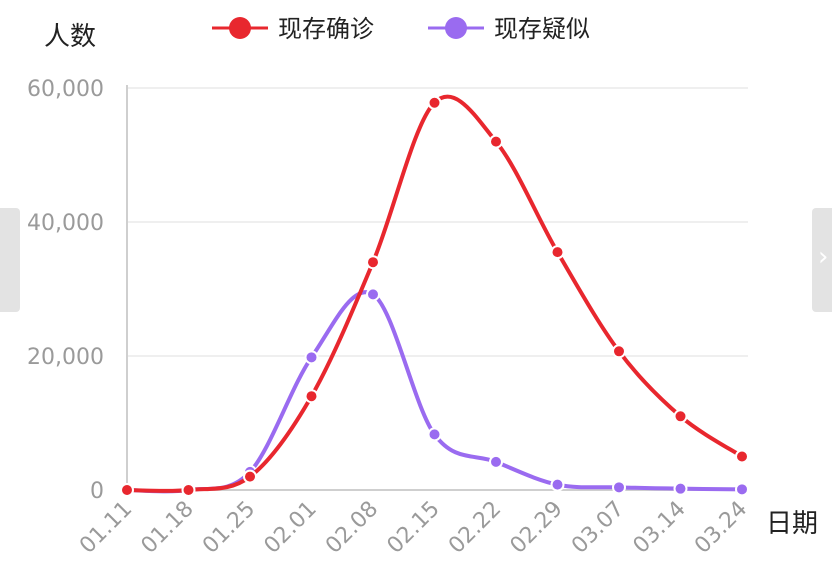  What do you see at coordinates (240, 28) in the screenshot?
I see `legend-confirmed-marker` at bounding box center [240, 28].